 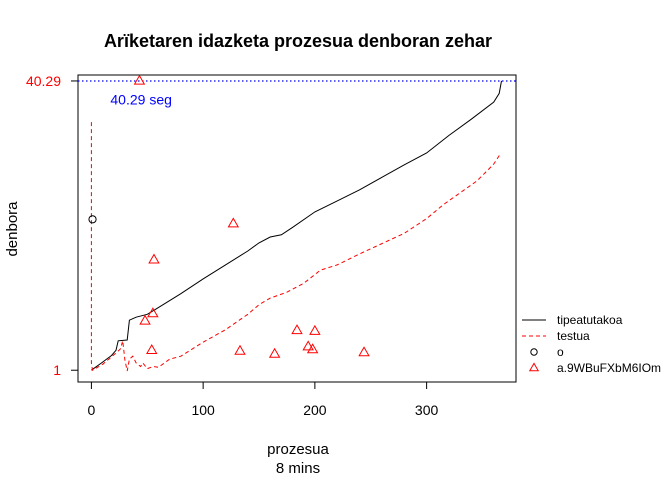 What do you see at coordinates (591, 344) in the screenshot?
I see `legend: tipeatutakoa testua o a.9WBuFXbM6IOm` at bounding box center [591, 344].